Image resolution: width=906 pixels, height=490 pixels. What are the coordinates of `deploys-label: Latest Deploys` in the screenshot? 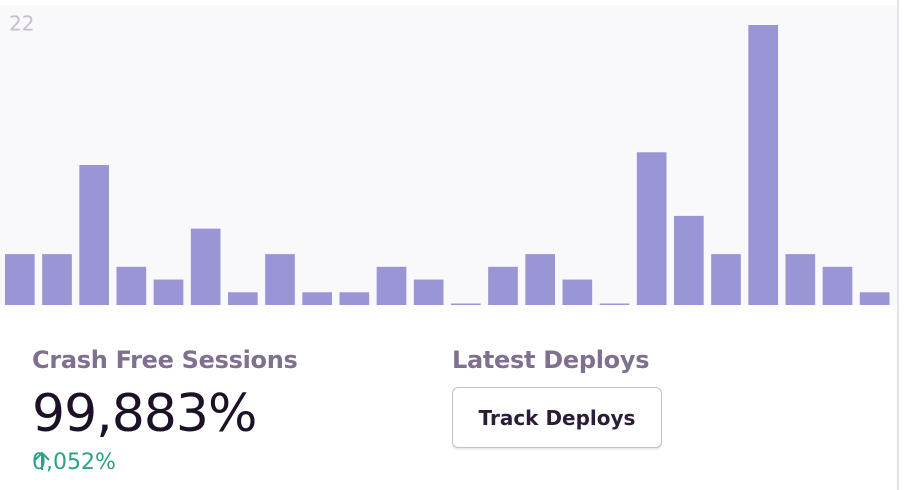 It's located at (551, 360).